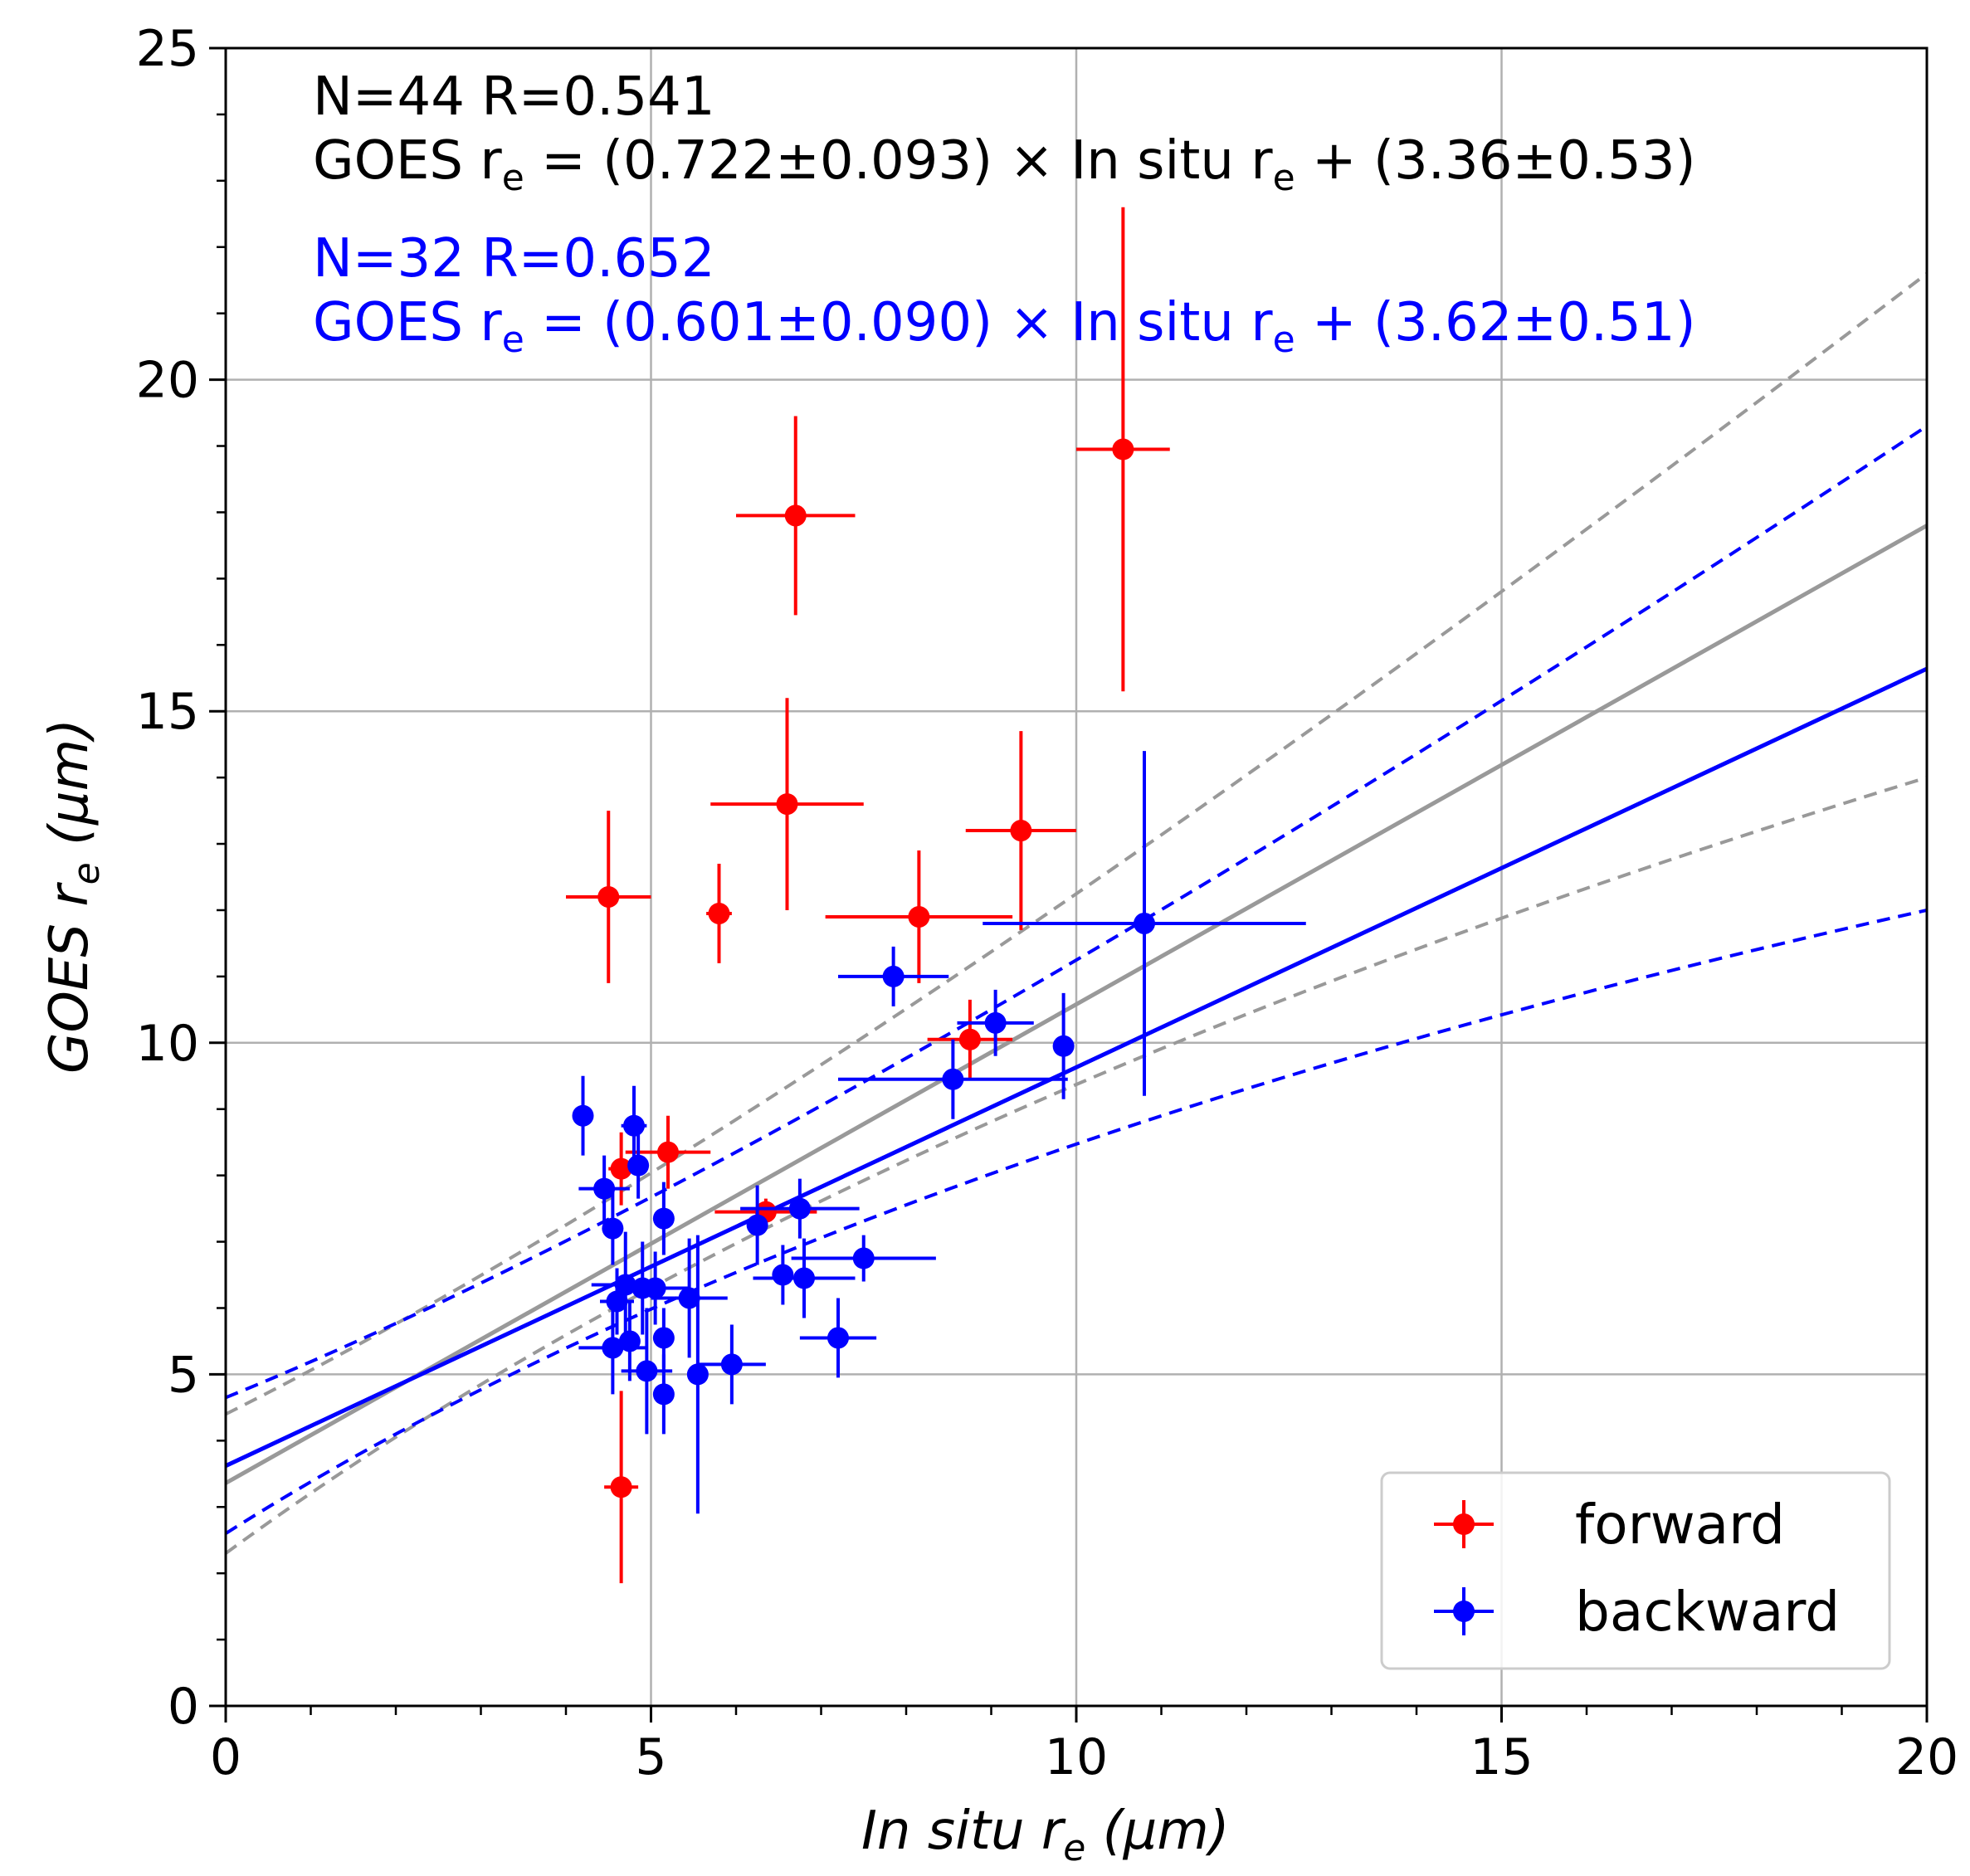 The height and width of the screenshot is (1876, 1970). I want to click on forward-eq-sub1: e, so click(513, 178).